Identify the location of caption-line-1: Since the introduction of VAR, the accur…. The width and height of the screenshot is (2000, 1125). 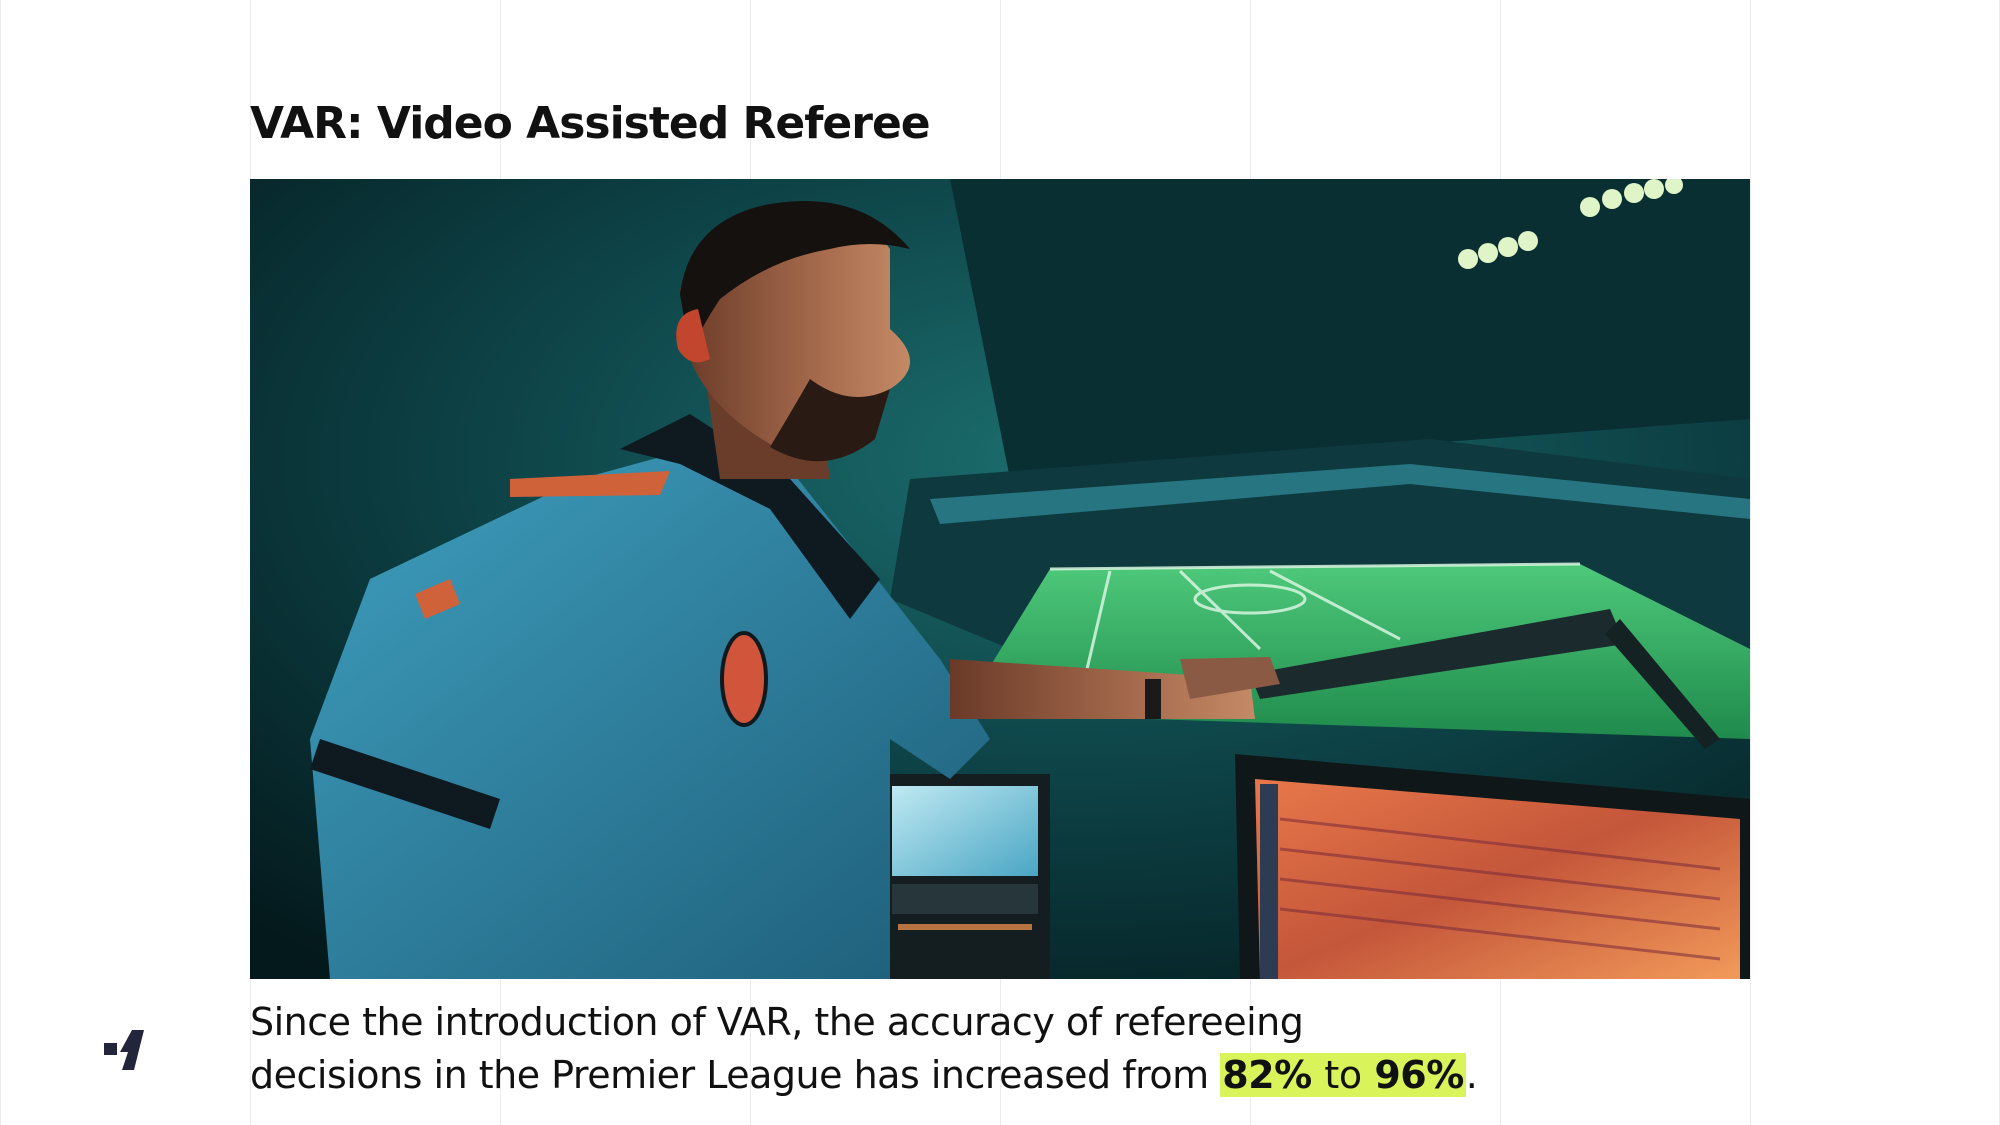
(777, 1022).